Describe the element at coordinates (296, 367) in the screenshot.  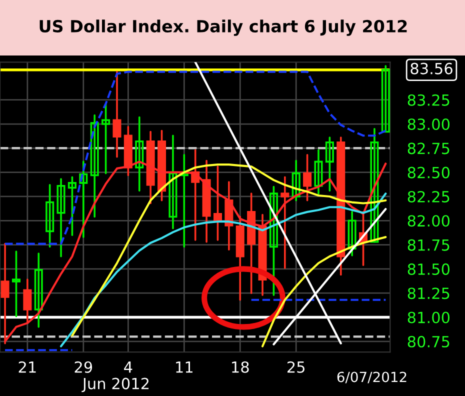
I see `x-tick-label: 25` at that location.